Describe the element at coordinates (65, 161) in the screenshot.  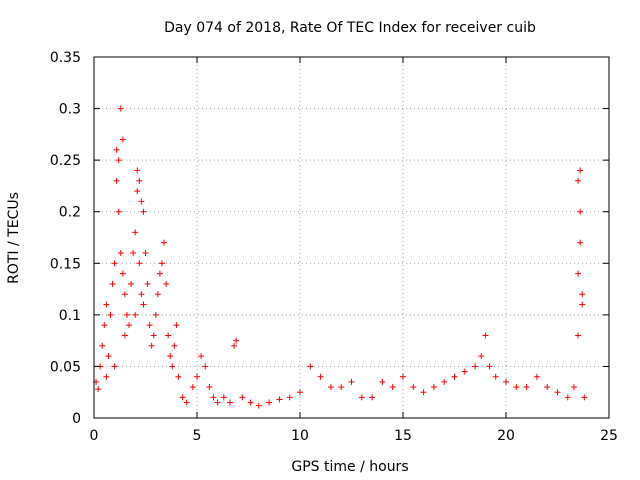
I see `y-tick-label: 0.25` at that location.